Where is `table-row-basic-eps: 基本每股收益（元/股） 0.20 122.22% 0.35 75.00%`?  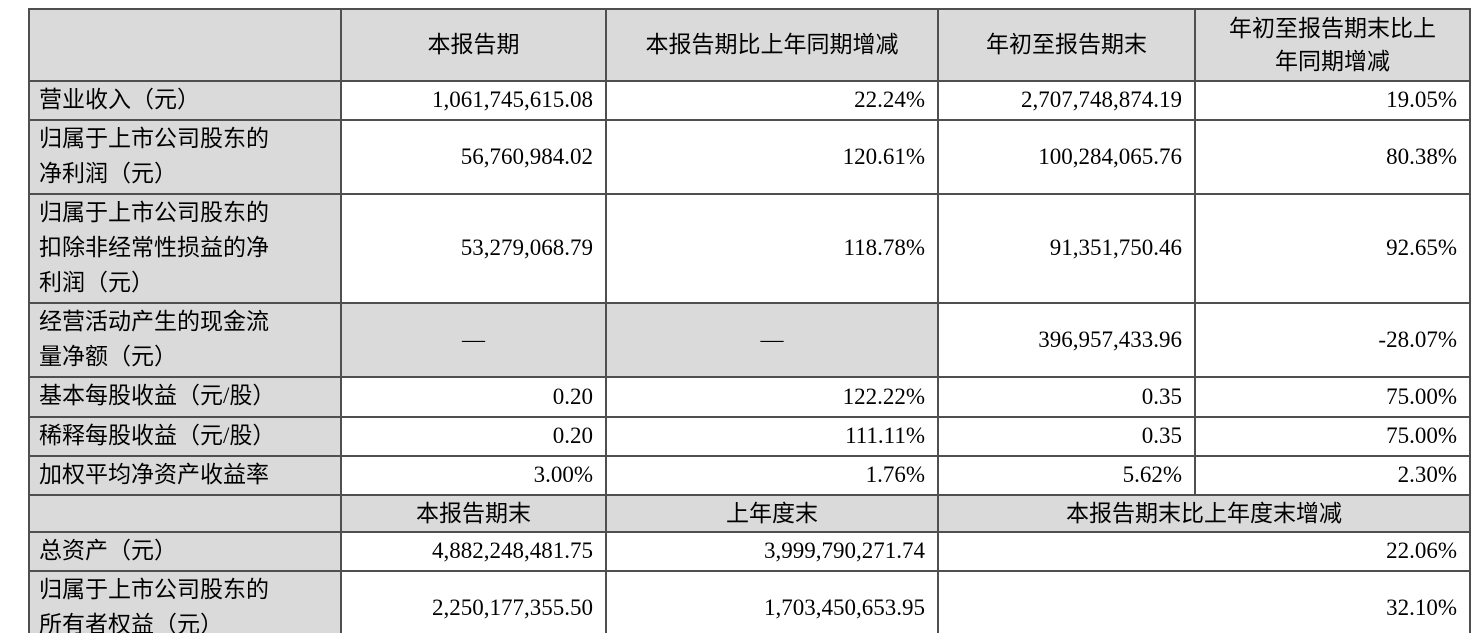
table-row-basic-eps: 基本每股收益（元/股） 0.20 122.22% 0.35 75.00% is located at coordinates (749, 396).